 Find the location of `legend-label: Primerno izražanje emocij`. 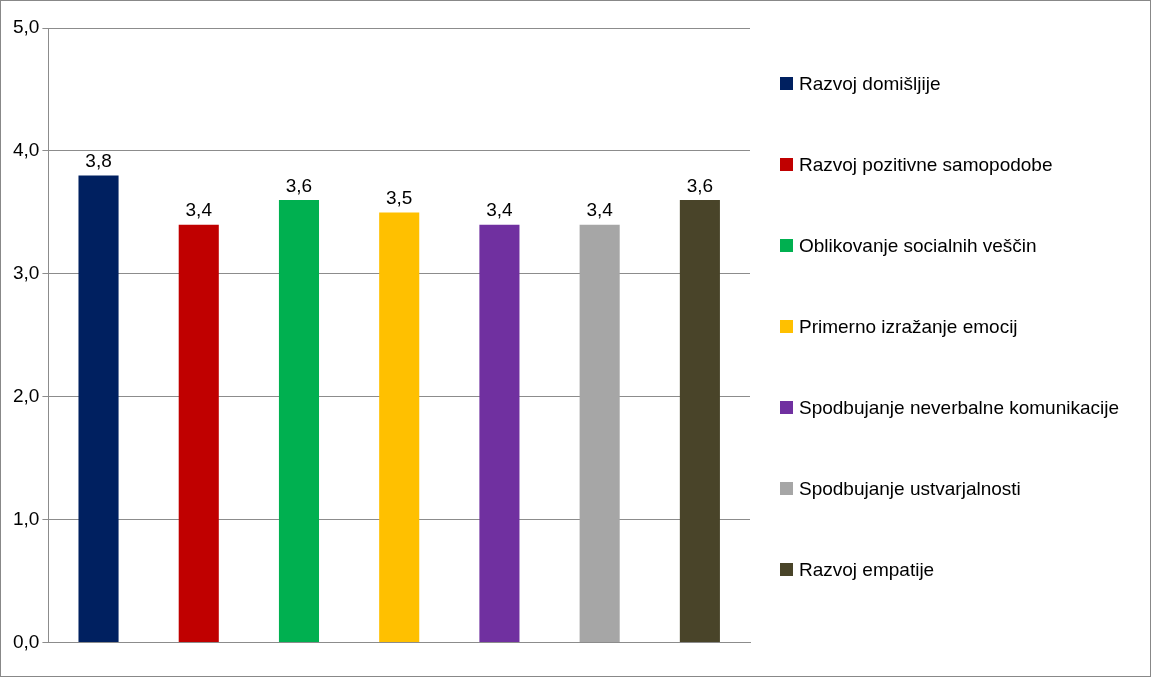

legend-label: Primerno izražanje emocij is located at coordinates (908, 327).